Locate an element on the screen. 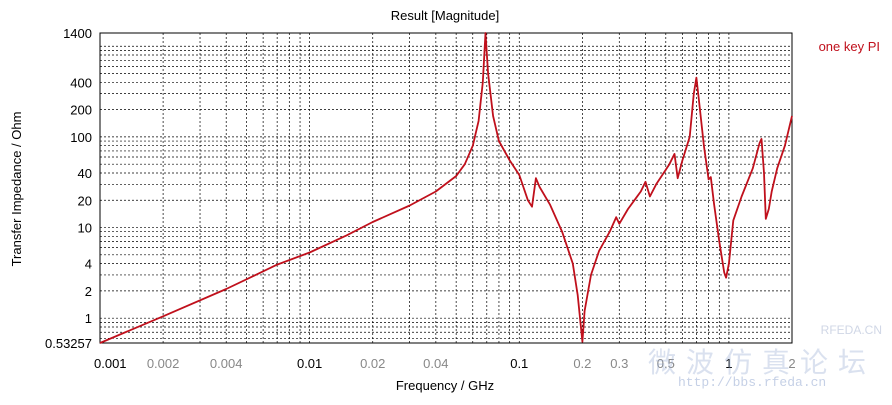  y-axis-label: Transfer Impedance / Ohm is located at coordinates (16, 189).